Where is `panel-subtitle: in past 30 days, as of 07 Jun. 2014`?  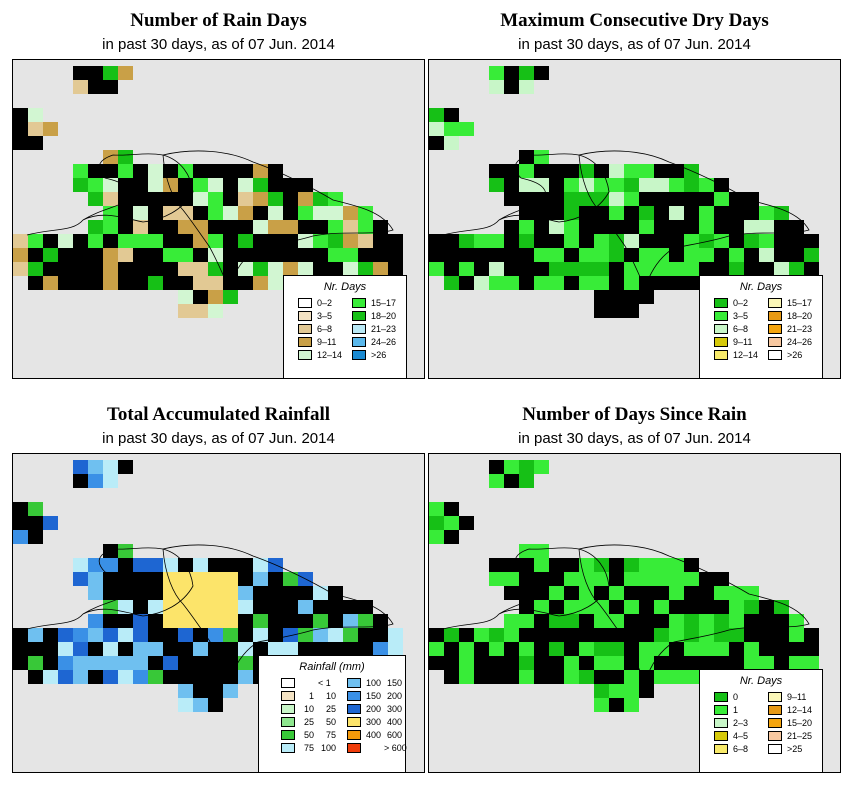 panel-subtitle: in past 30 days, as of 07 Jun. 2014 is located at coordinates (218, 44).